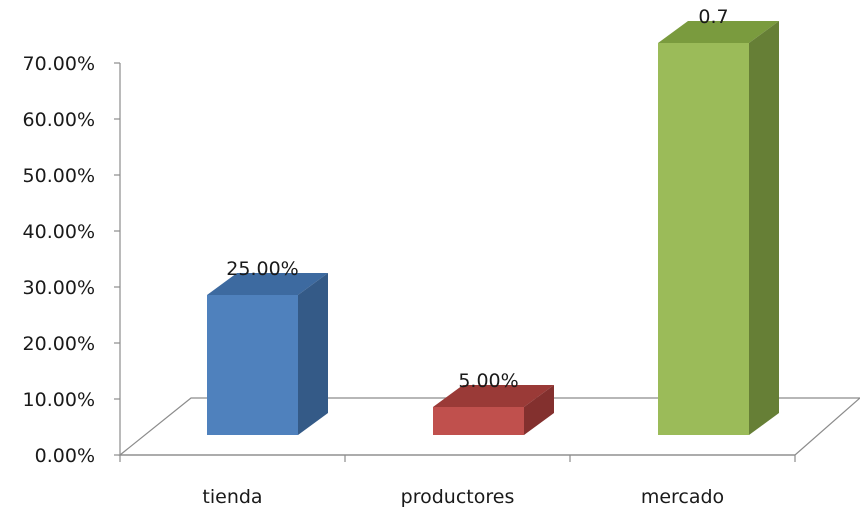  What do you see at coordinates (59, 344) in the screenshot?
I see `y-tick-label: 20.00%` at bounding box center [59, 344].